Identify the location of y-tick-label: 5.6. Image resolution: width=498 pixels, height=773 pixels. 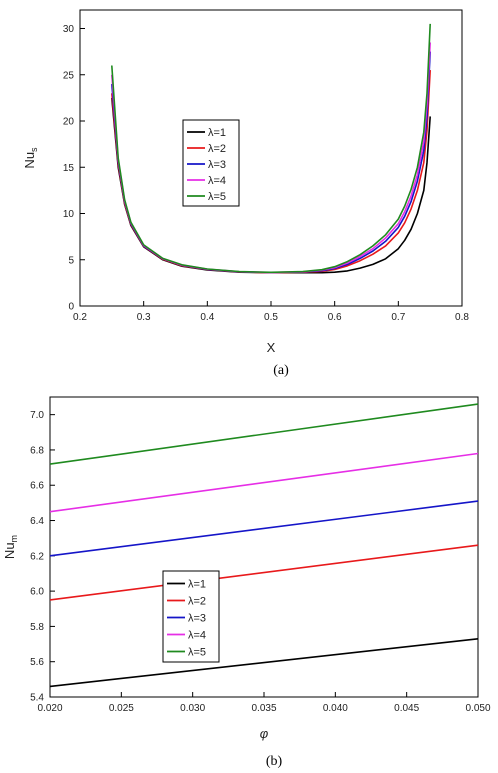
(37, 662).